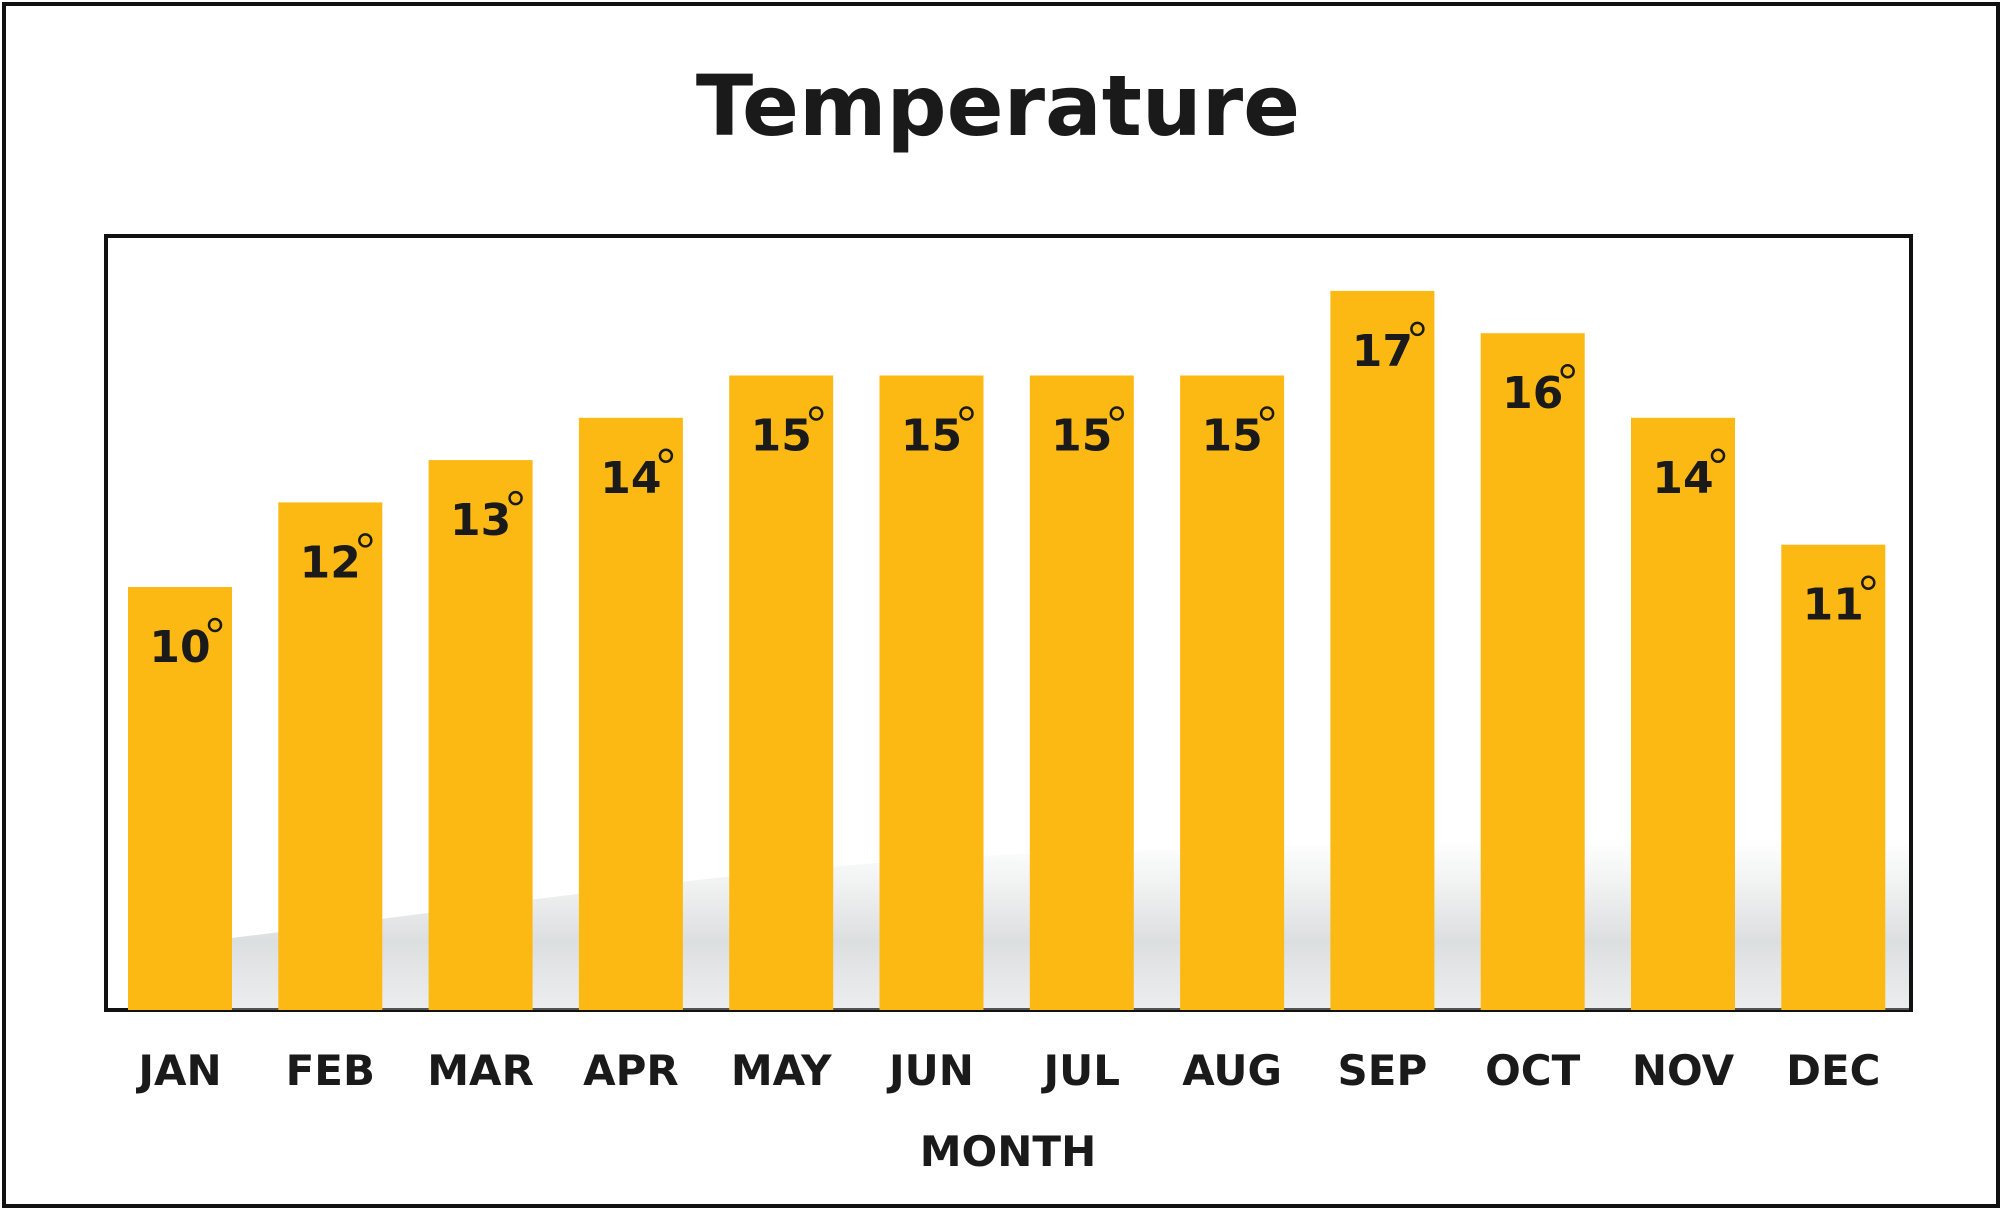 This screenshot has height=1208, width=2000. I want to click on bar-may, so click(781, 692).